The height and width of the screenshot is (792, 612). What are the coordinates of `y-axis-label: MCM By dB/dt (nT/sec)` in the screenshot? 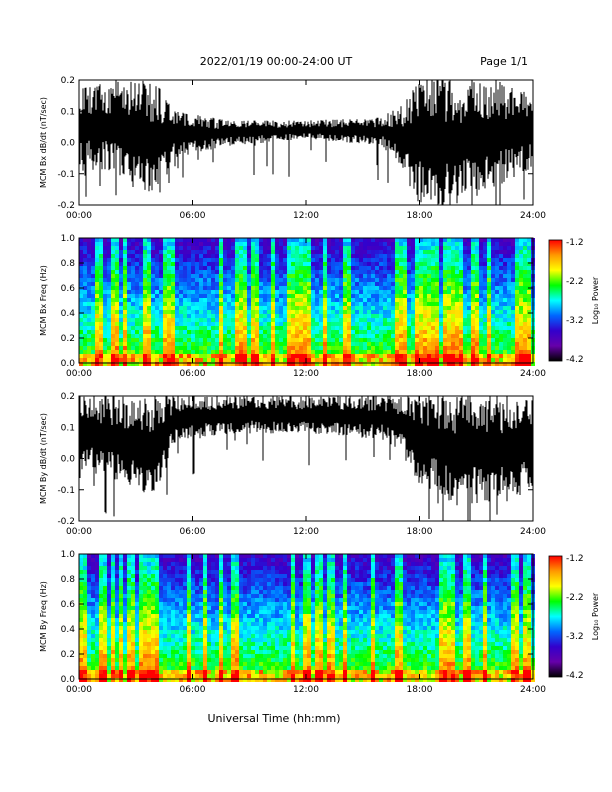 It's located at (43, 458).